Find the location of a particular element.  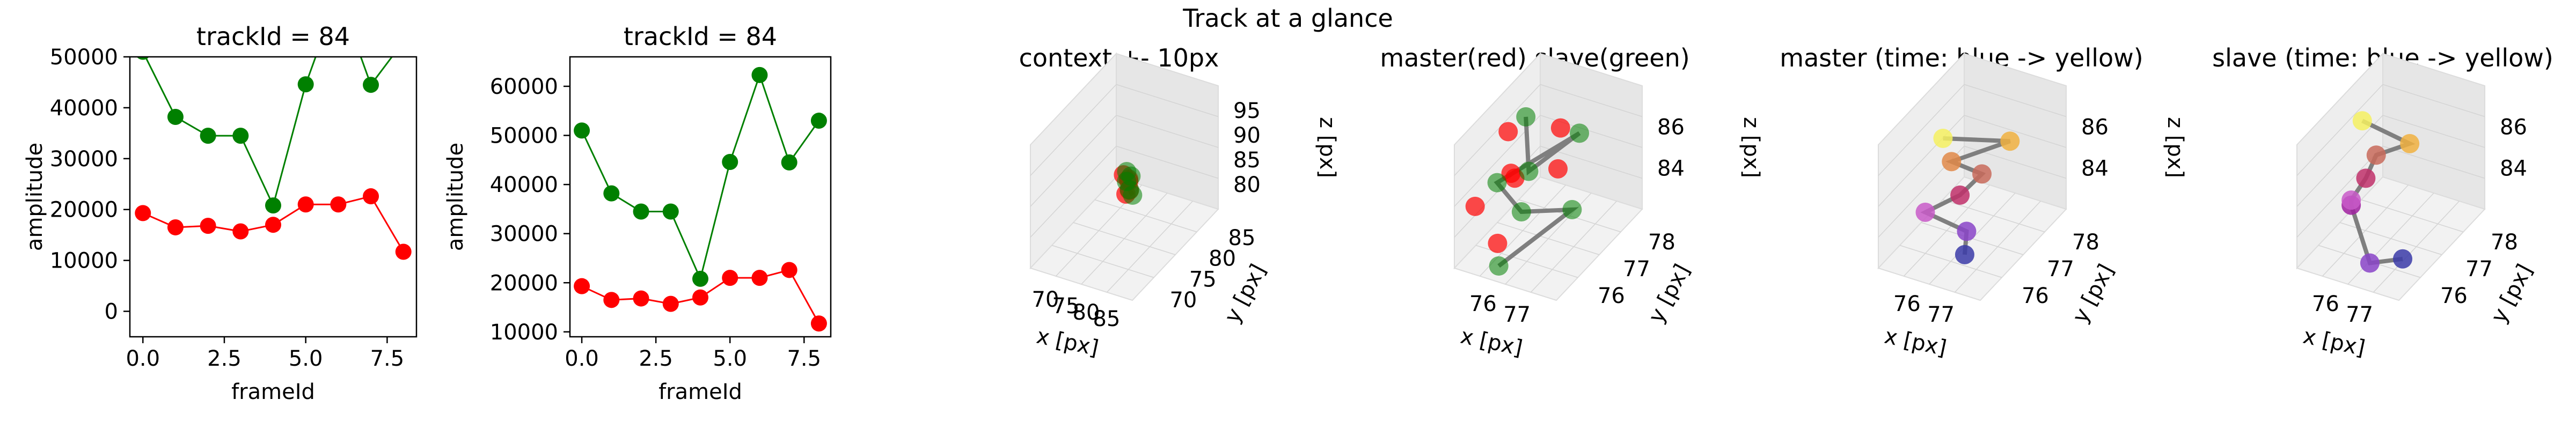

z-tick-label: 80 is located at coordinates (1247, 185).